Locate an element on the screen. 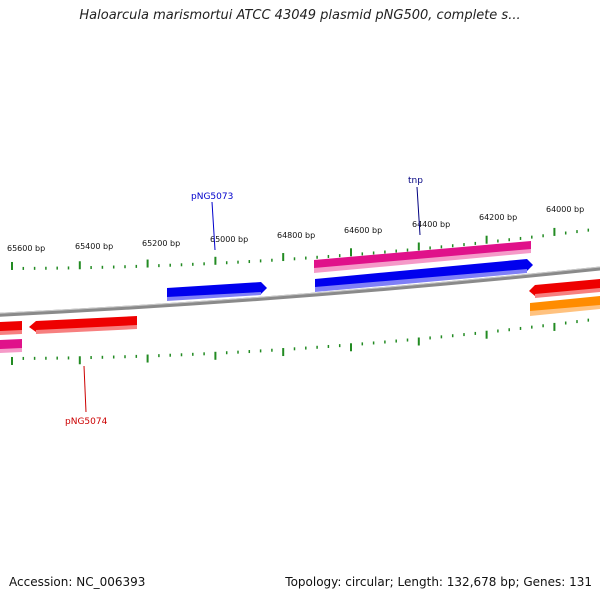 The width and height of the screenshot is (600, 600). accession-text: Accession: NC_006393 is located at coordinates (77, 582).